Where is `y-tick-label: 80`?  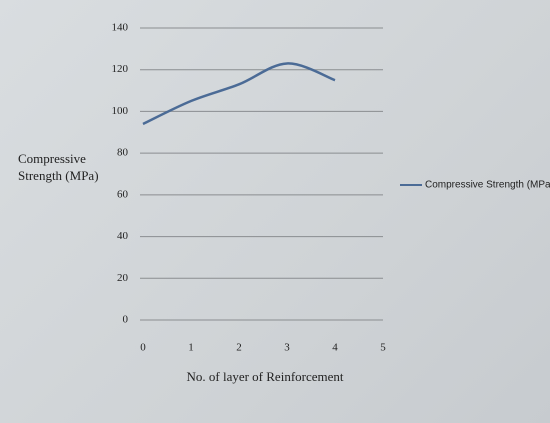 y-tick-label: 80 is located at coordinates (123, 153).